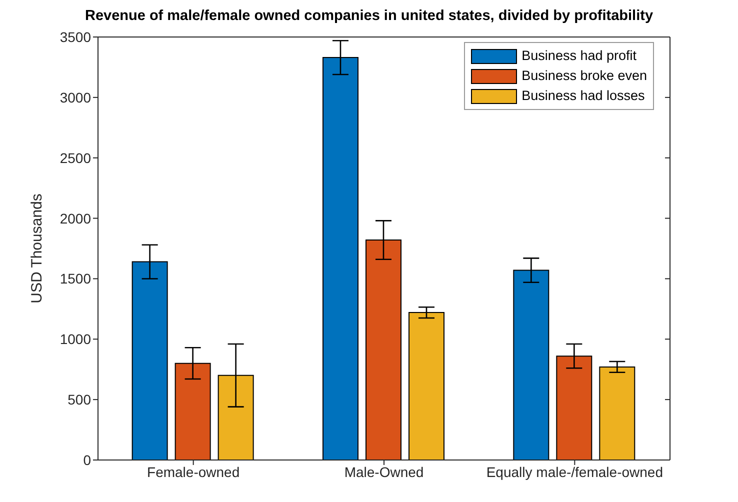 This screenshot has height=502, width=738. What do you see at coordinates (583, 96) in the screenshot?
I see `legend-label: Business had losses` at bounding box center [583, 96].